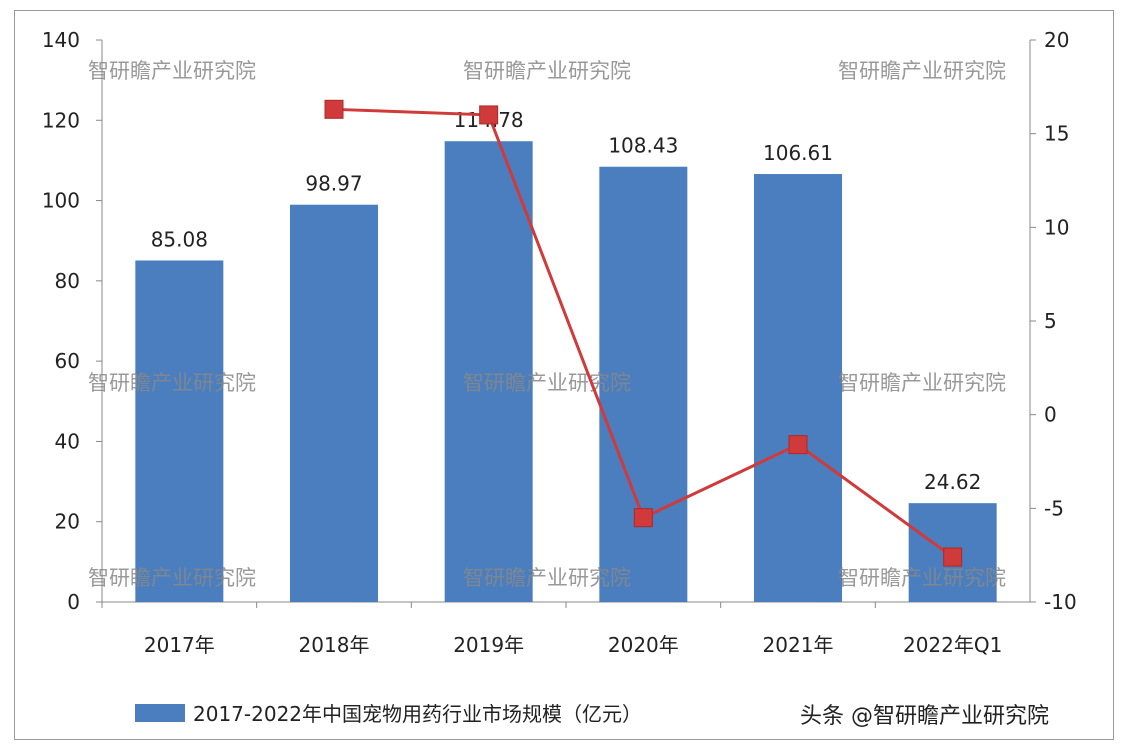  Describe the element at coordinates (643, 645) in the screenshot. I see `x-tick-label: 2020年` at that location.